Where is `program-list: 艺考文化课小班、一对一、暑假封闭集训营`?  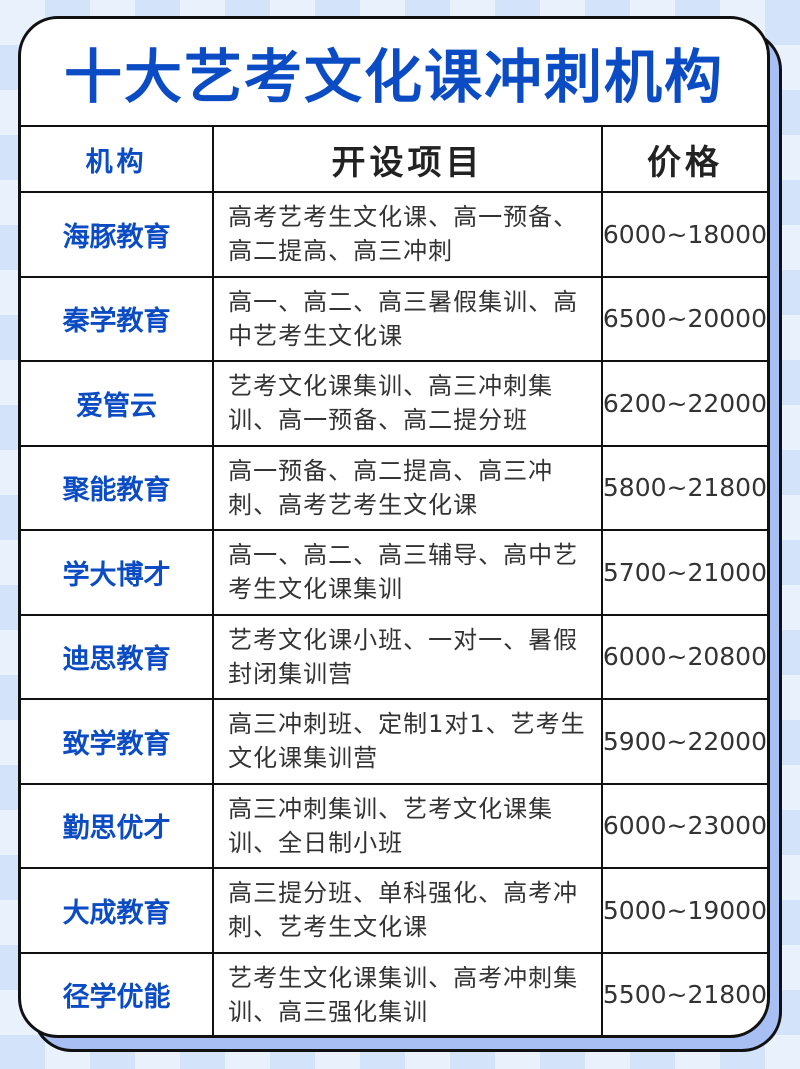 program-list: 艺考文化课小班、一对一、暑假封闭集训营 is located at coordinates (407, 656).